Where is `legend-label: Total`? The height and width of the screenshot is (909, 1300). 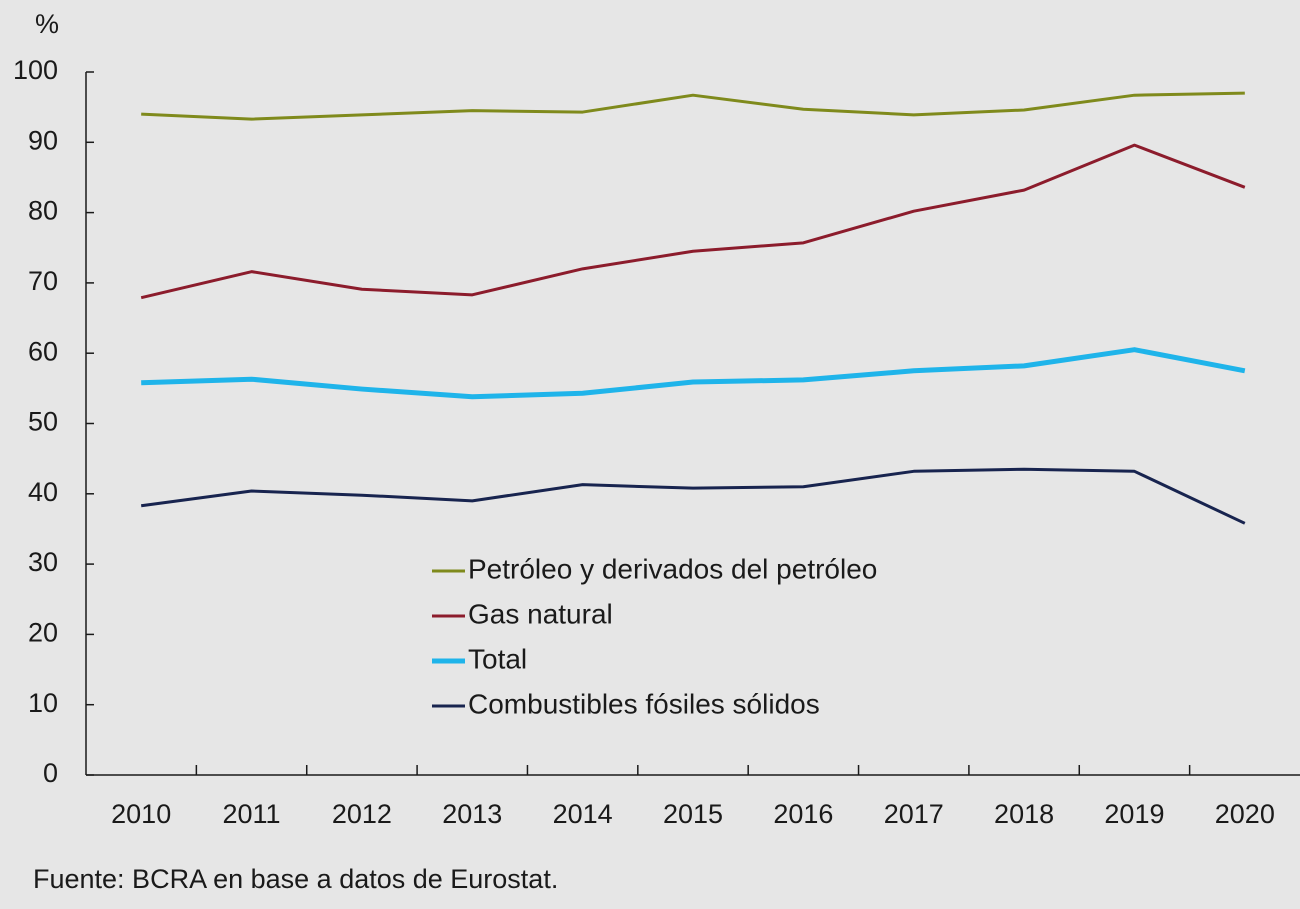
legend-label: Total is located at coordinates (497, 658).